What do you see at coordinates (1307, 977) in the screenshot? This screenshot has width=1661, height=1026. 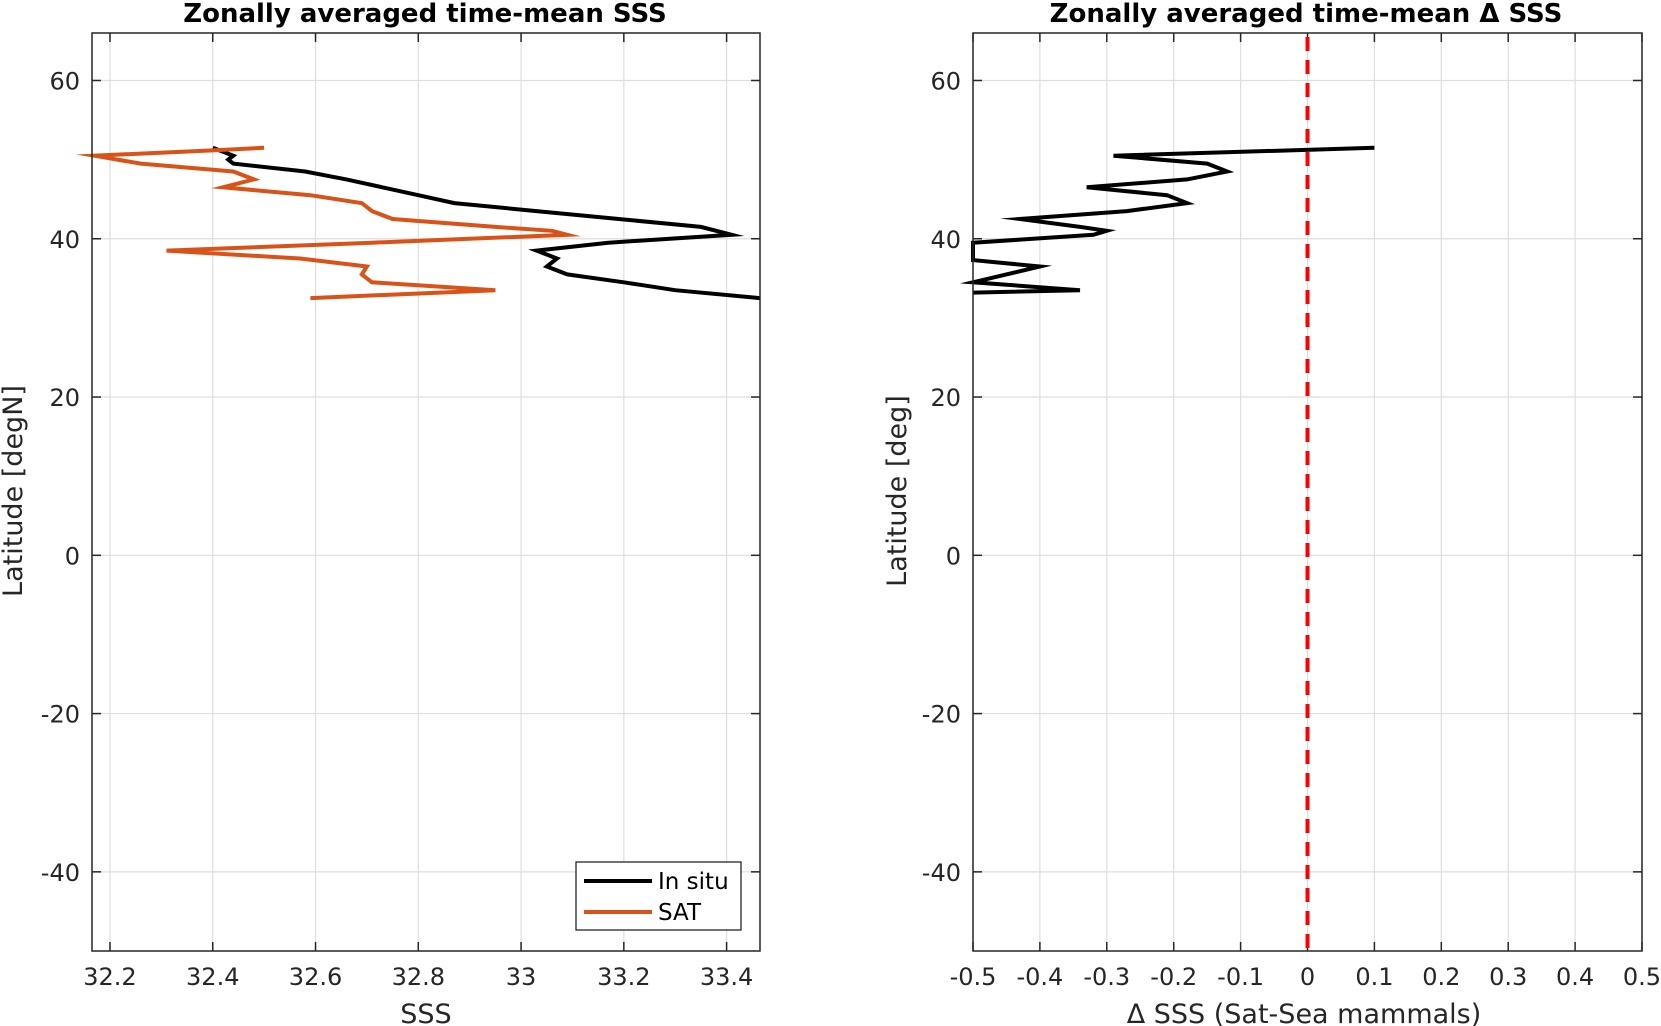 I see `x-tick-label: 0` at bounding box center [1307, 977].